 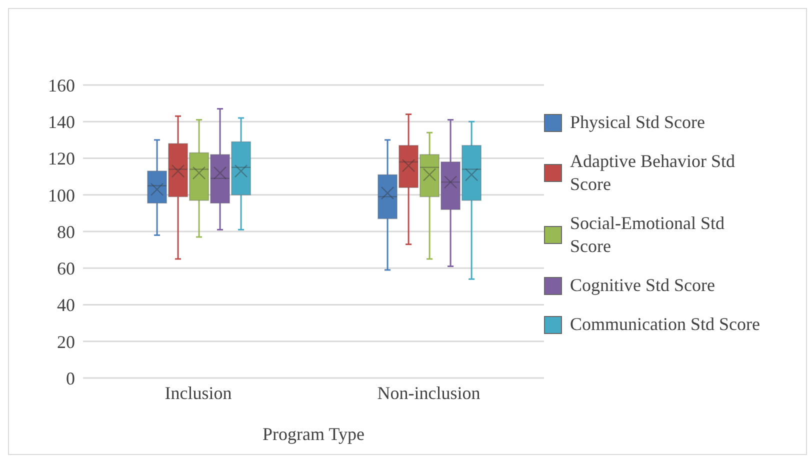 I want to click on y-tick-label: 120, so click(x=61, y=158).